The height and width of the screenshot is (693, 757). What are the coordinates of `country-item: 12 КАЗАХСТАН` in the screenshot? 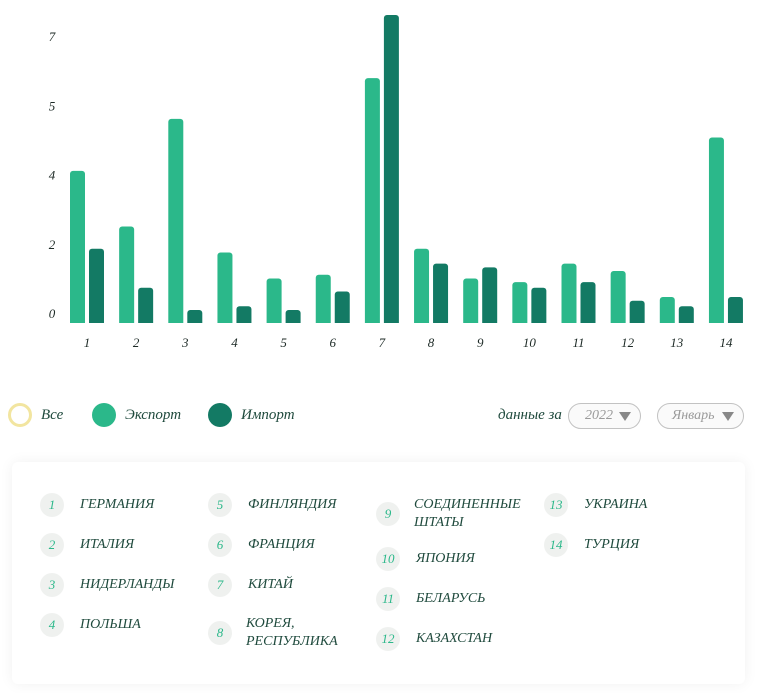 It's located at (455, 639).